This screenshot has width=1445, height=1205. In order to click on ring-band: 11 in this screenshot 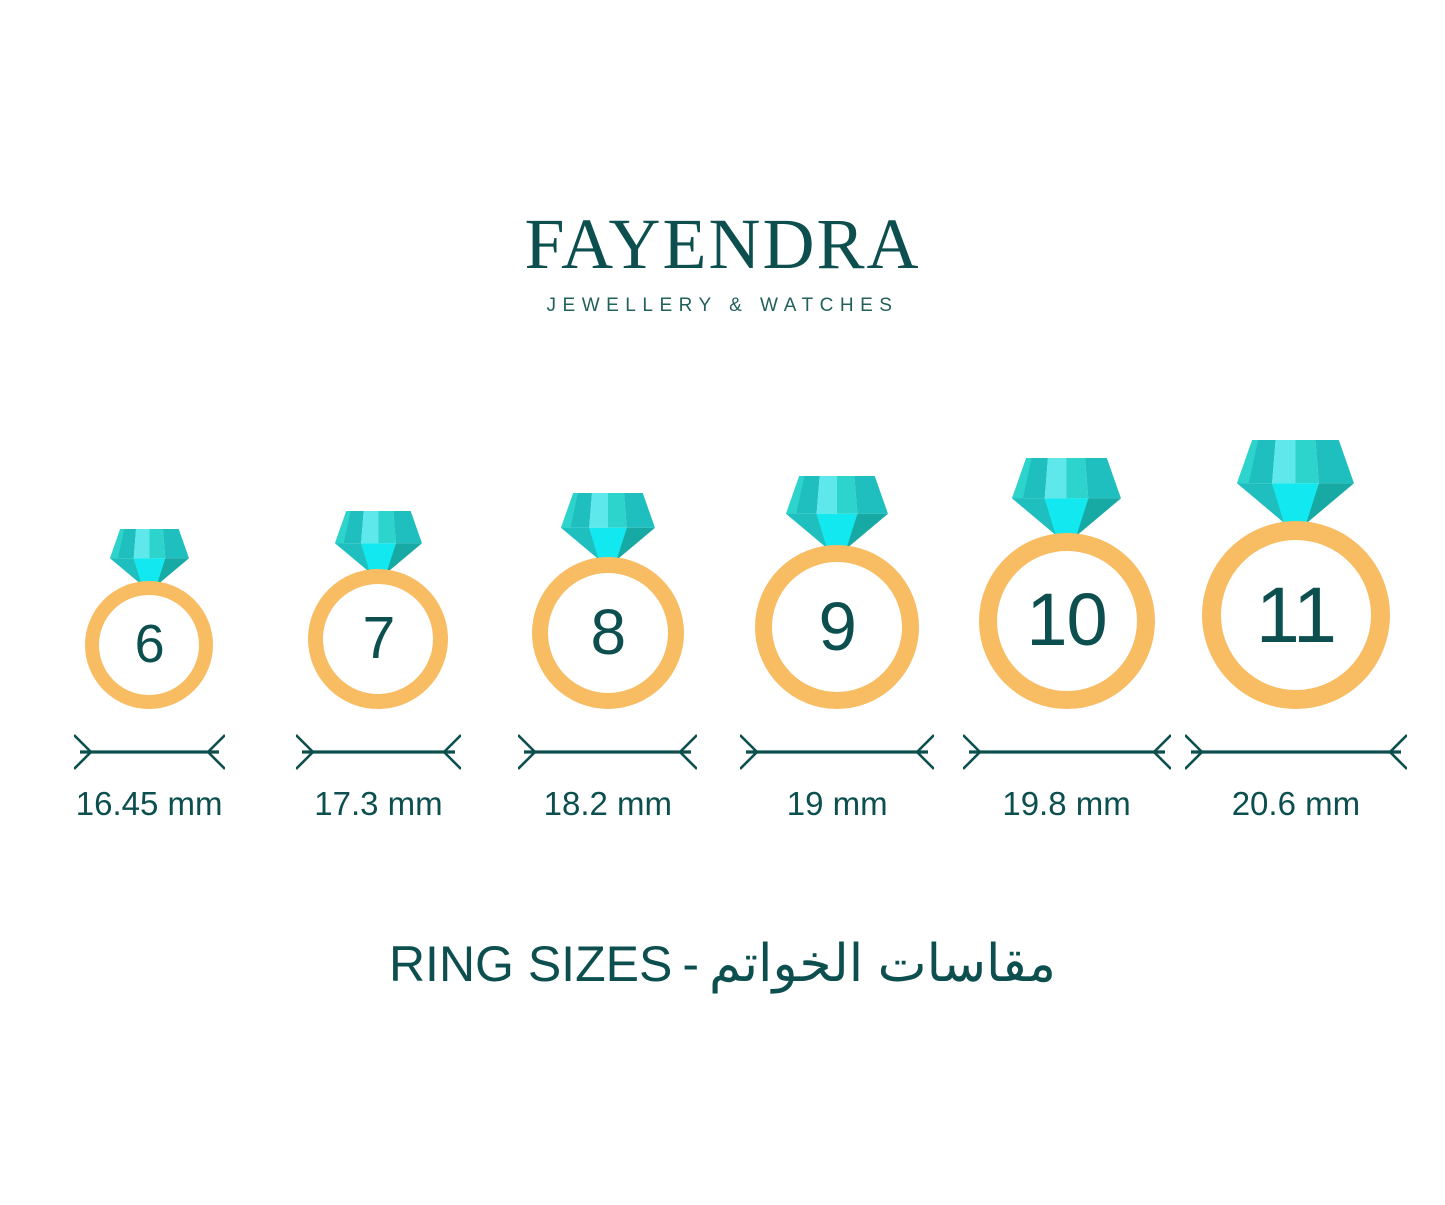, I will do `click(1295, 615)`.